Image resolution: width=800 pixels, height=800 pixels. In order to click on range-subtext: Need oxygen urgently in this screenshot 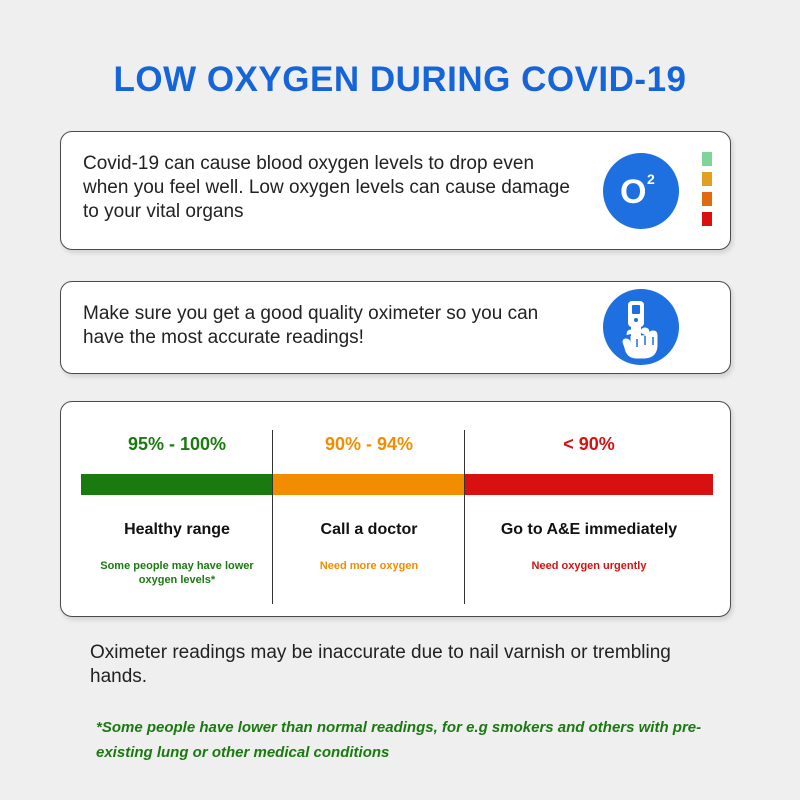, I will do `click(589, 566)`.